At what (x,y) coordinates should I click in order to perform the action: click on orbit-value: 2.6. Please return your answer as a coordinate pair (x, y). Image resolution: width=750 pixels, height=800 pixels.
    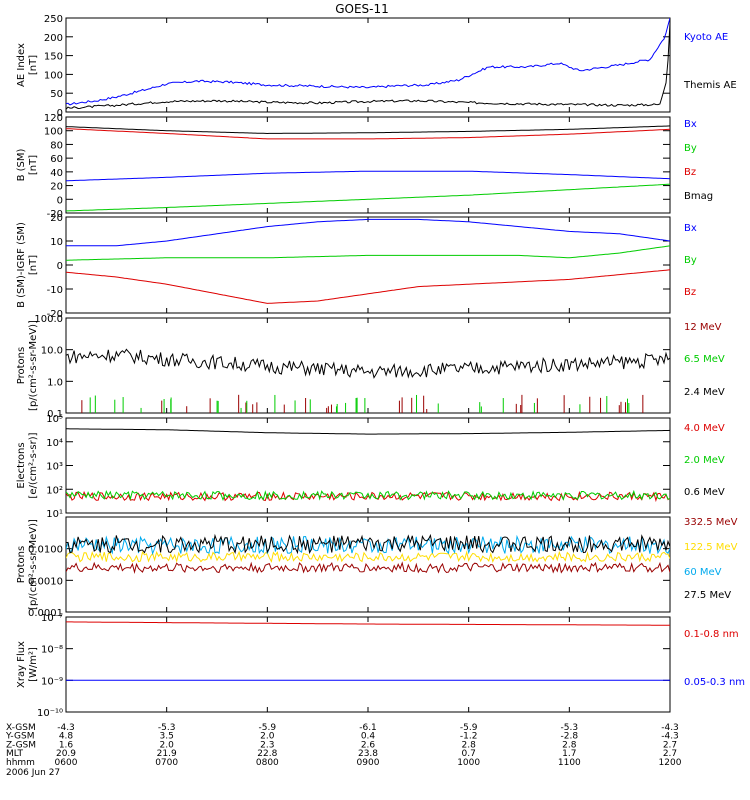
    Looking at the image, I should click on (368, 745).